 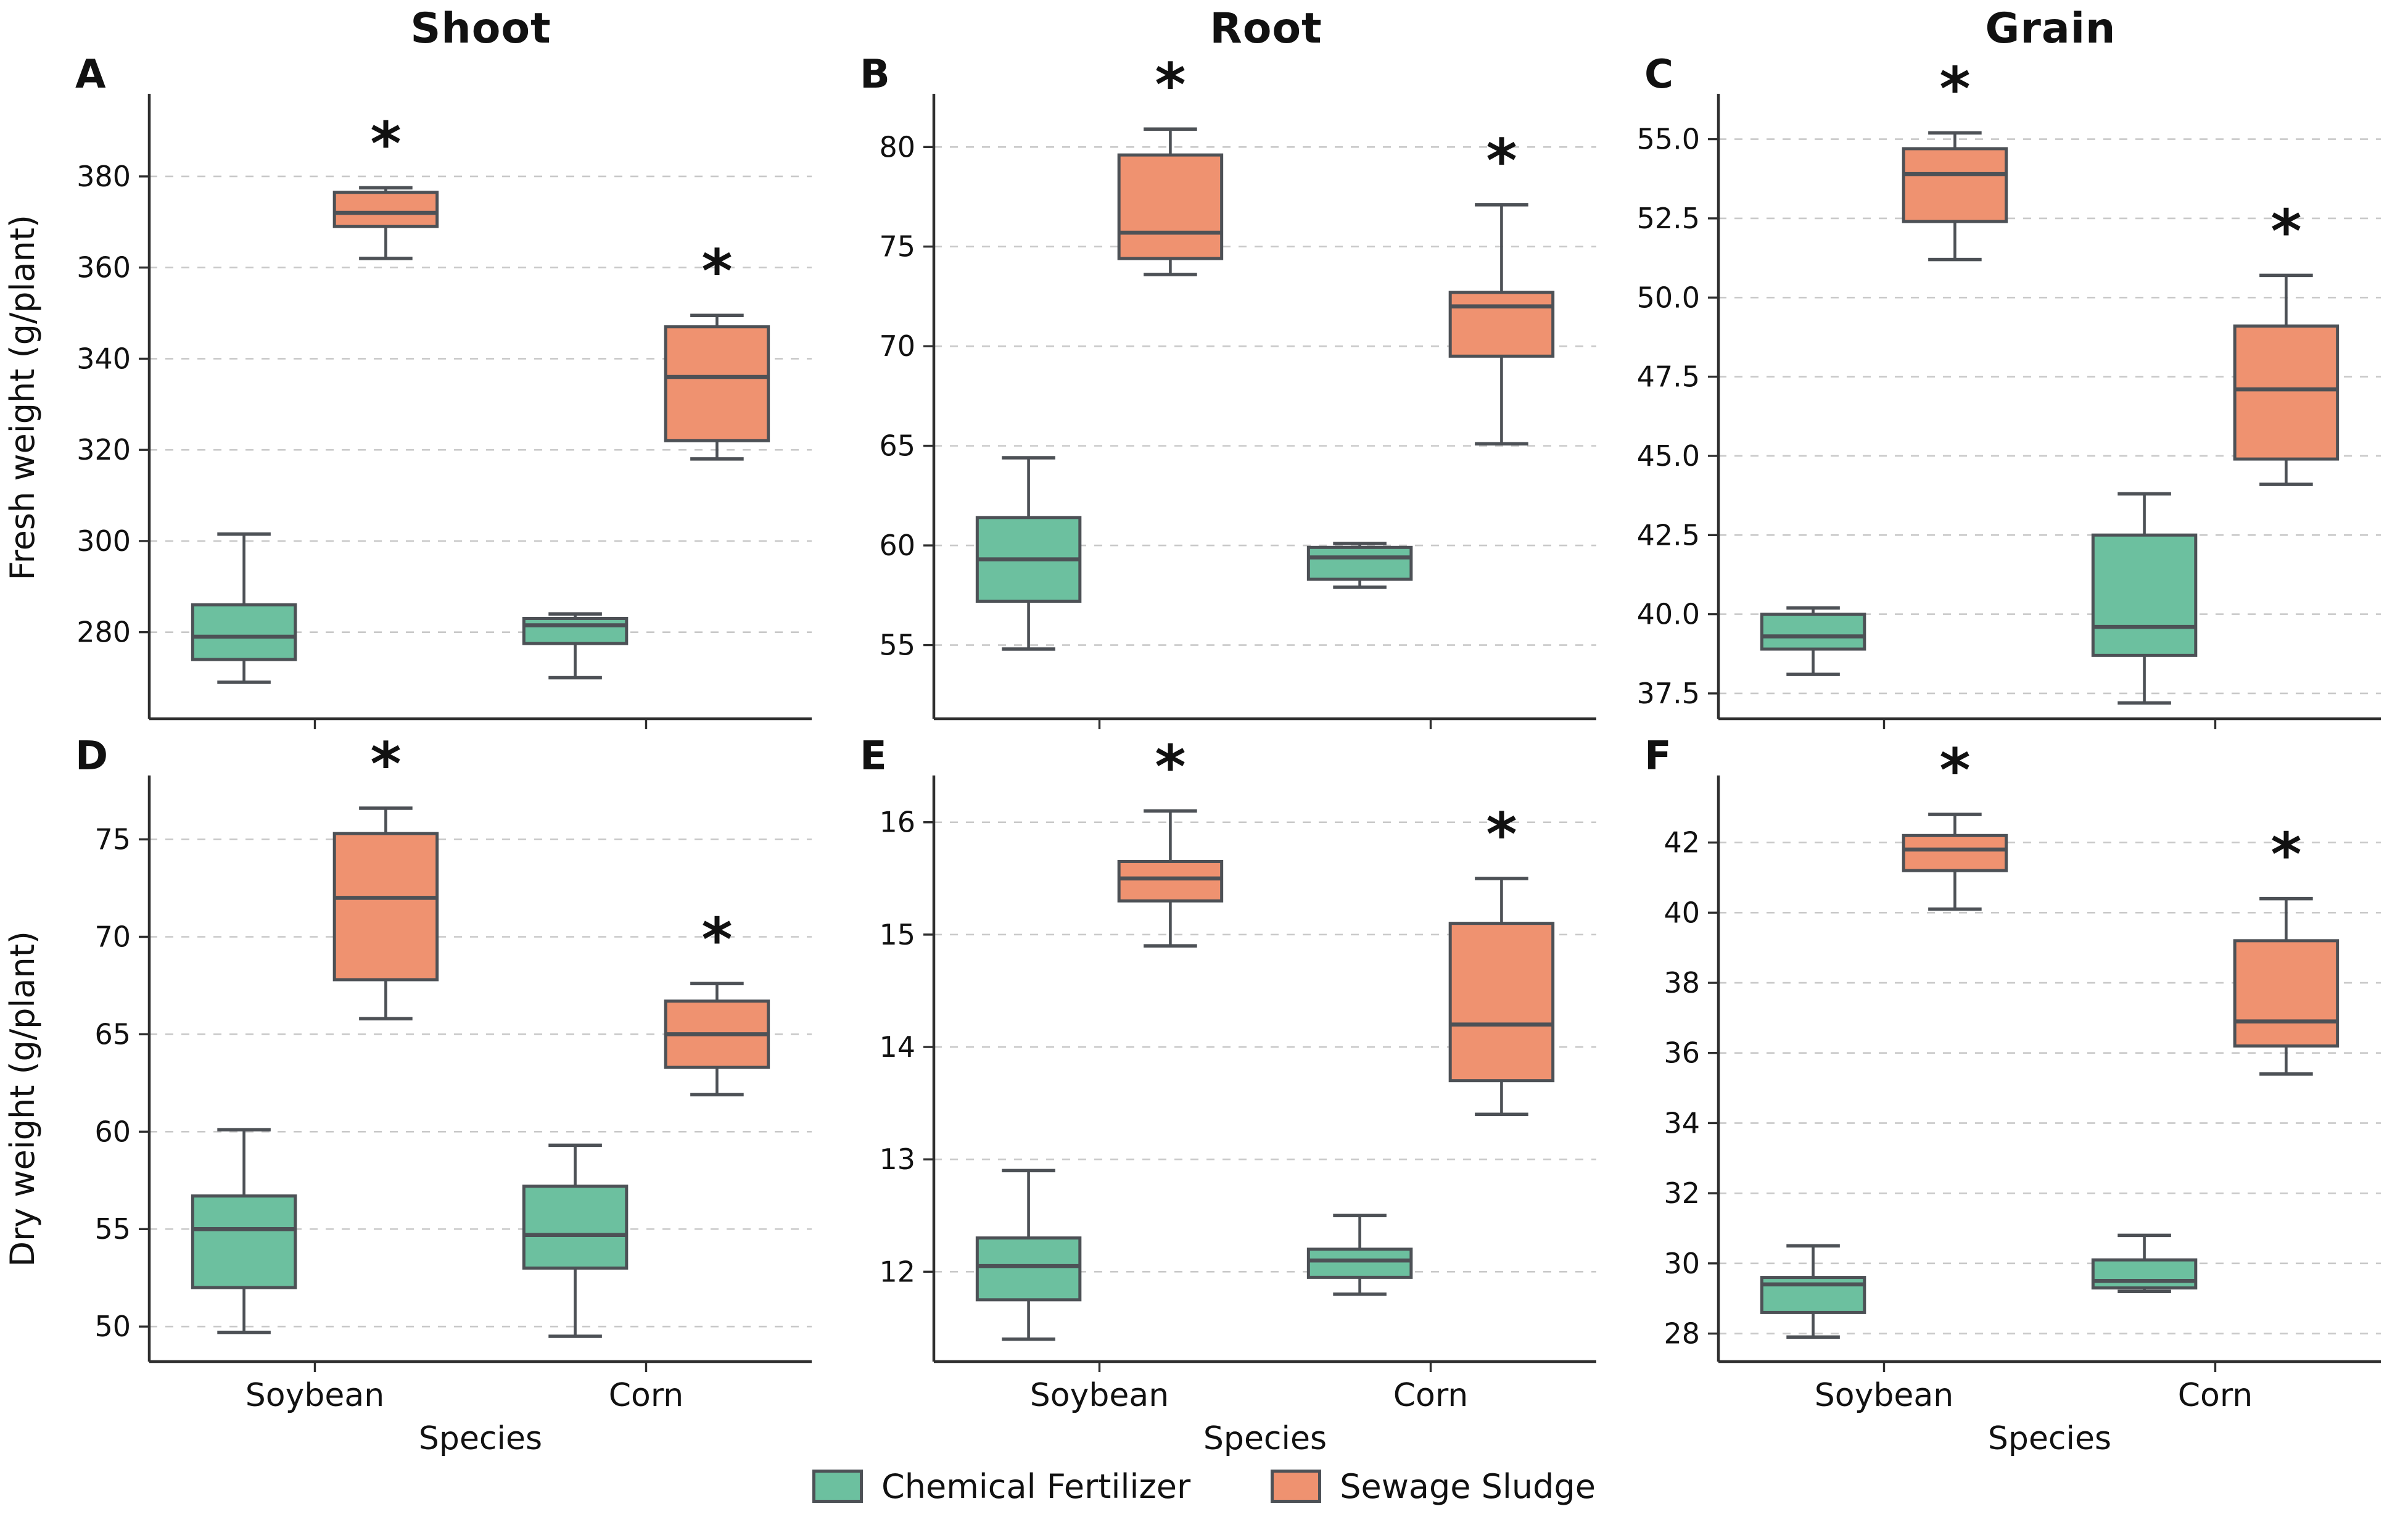 I want to click on x-tick-label-corn: Corn, so click(x=1431, y=1395).